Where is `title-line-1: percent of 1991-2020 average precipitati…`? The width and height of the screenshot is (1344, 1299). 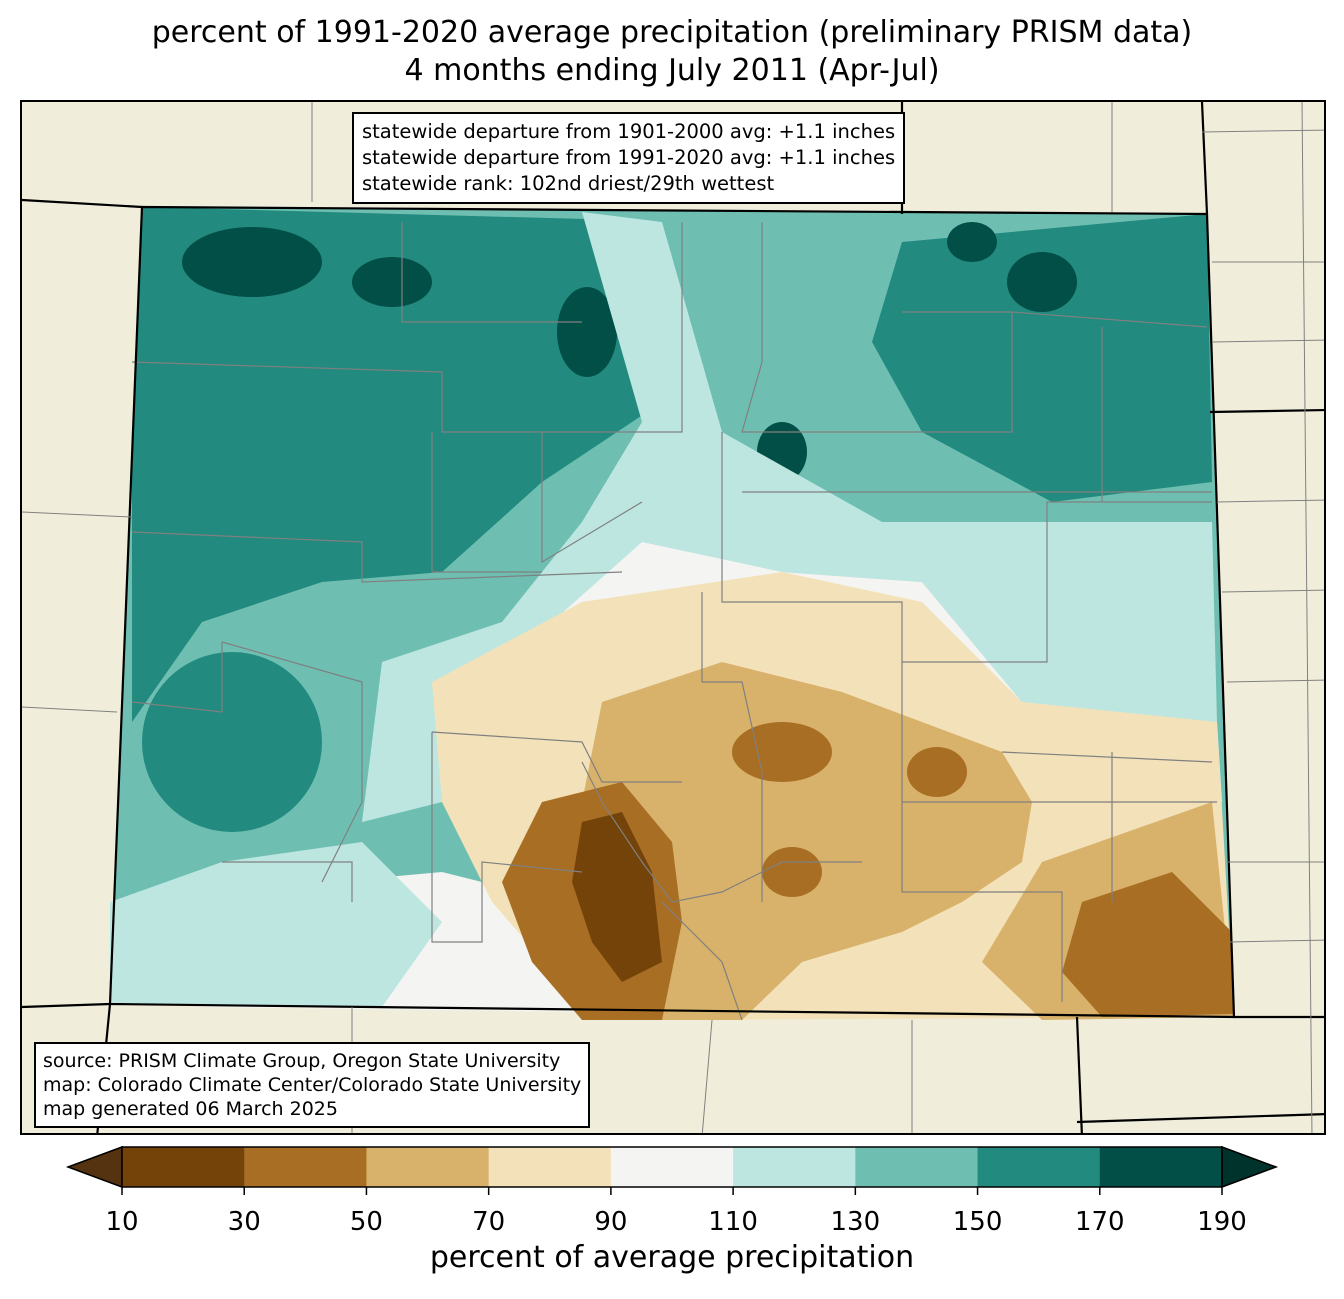
title-line-1: percent of 1991-2020 average precipitati… is located at coordinates (672, 32).